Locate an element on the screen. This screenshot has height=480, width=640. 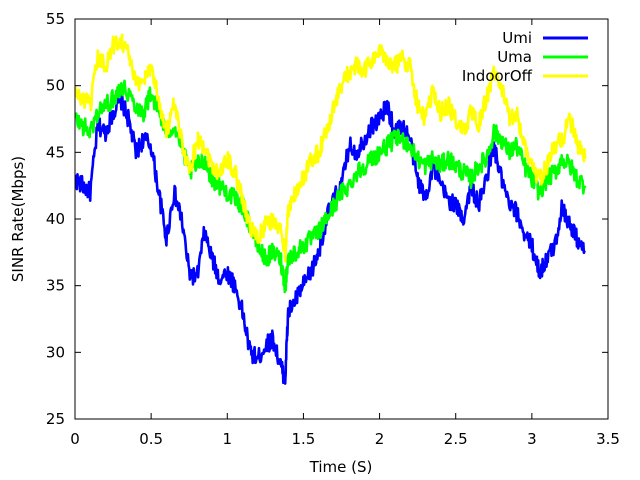
y-tick-label: 40 is located at coordinates (55, 219).